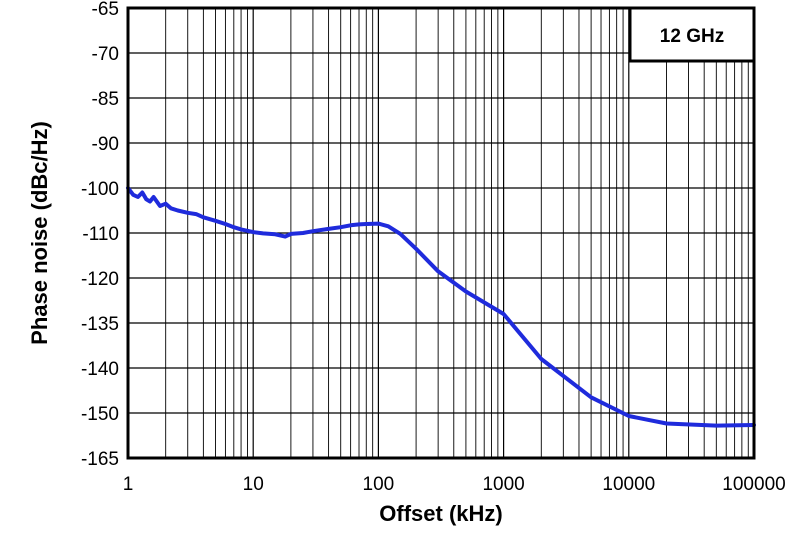  What do you see at coordinates (105, 54) in the screenshot?
I see `y-tick-label: -70` at bounding box center [105, 54].